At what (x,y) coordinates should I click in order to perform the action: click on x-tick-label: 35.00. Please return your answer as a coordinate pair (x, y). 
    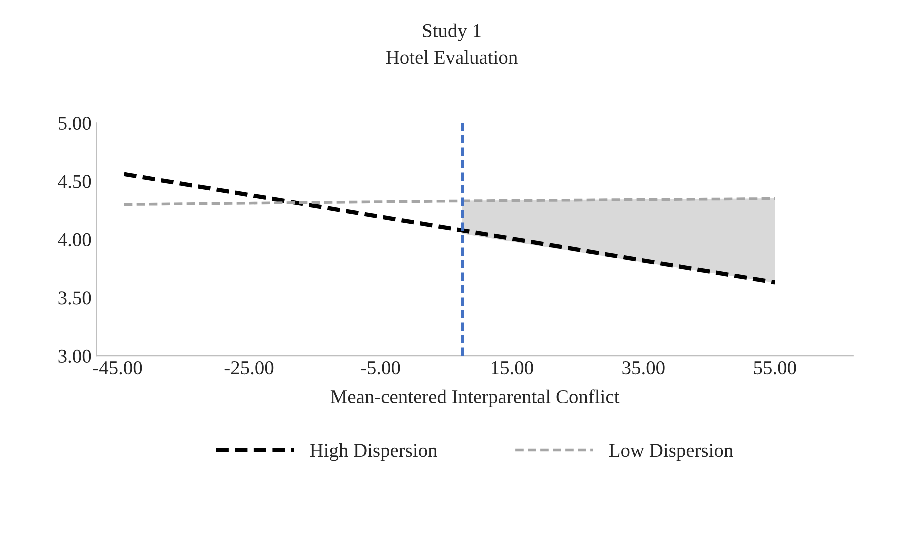
    Looking at the image, I should click on (643, 368).